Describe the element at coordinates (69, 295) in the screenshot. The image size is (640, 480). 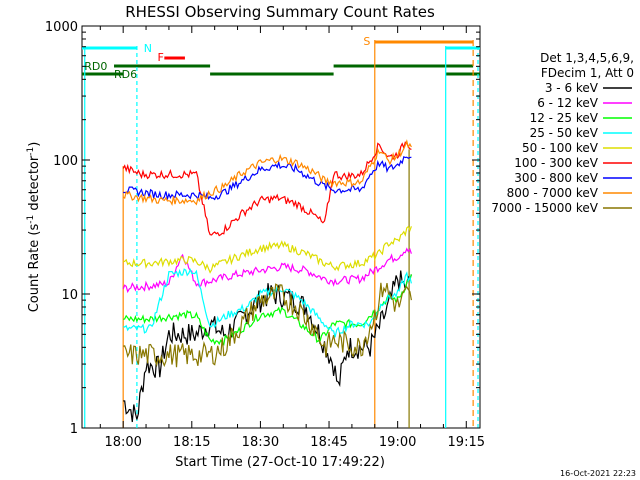
I see `y-tick-label: 10` at that location.